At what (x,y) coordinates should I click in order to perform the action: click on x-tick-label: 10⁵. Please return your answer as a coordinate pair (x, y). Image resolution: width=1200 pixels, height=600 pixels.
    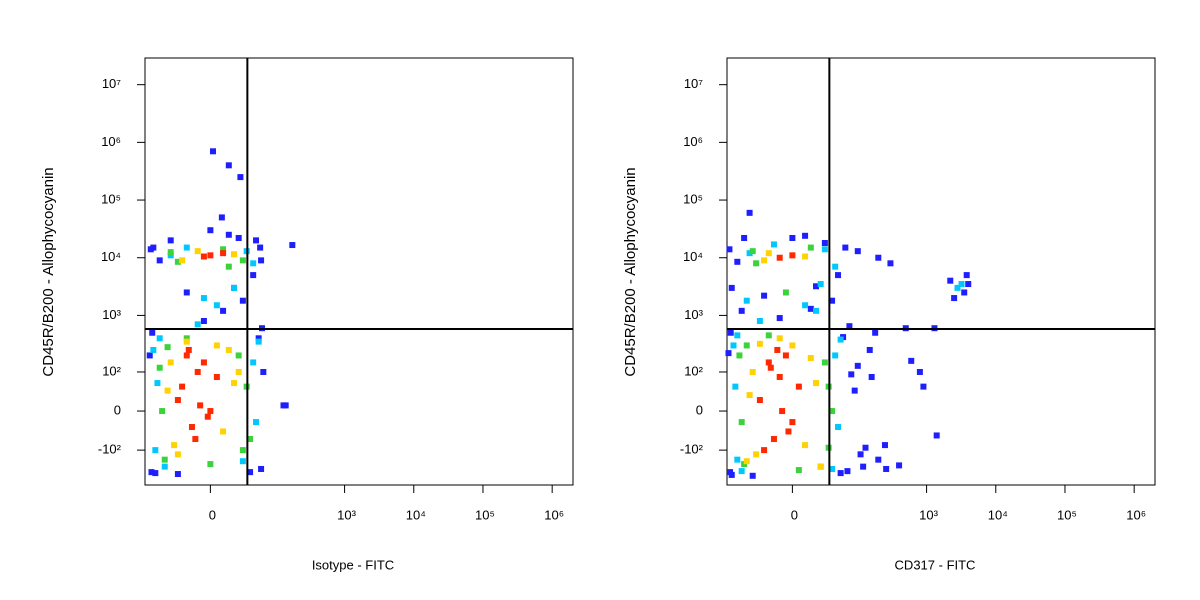
    Looking at the image, I should click on (485, 514).